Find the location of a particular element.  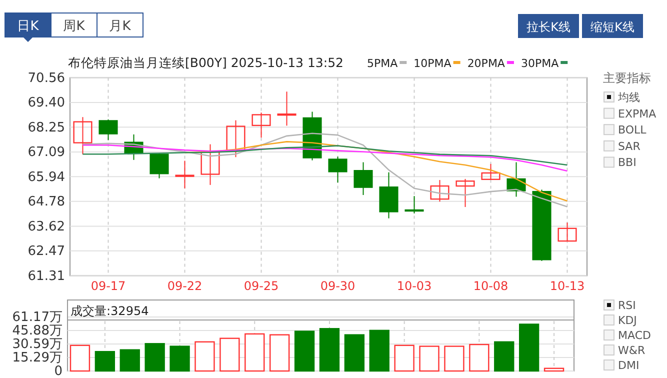

x-tick-label: 09-25 is located at coordinates (261, 286).